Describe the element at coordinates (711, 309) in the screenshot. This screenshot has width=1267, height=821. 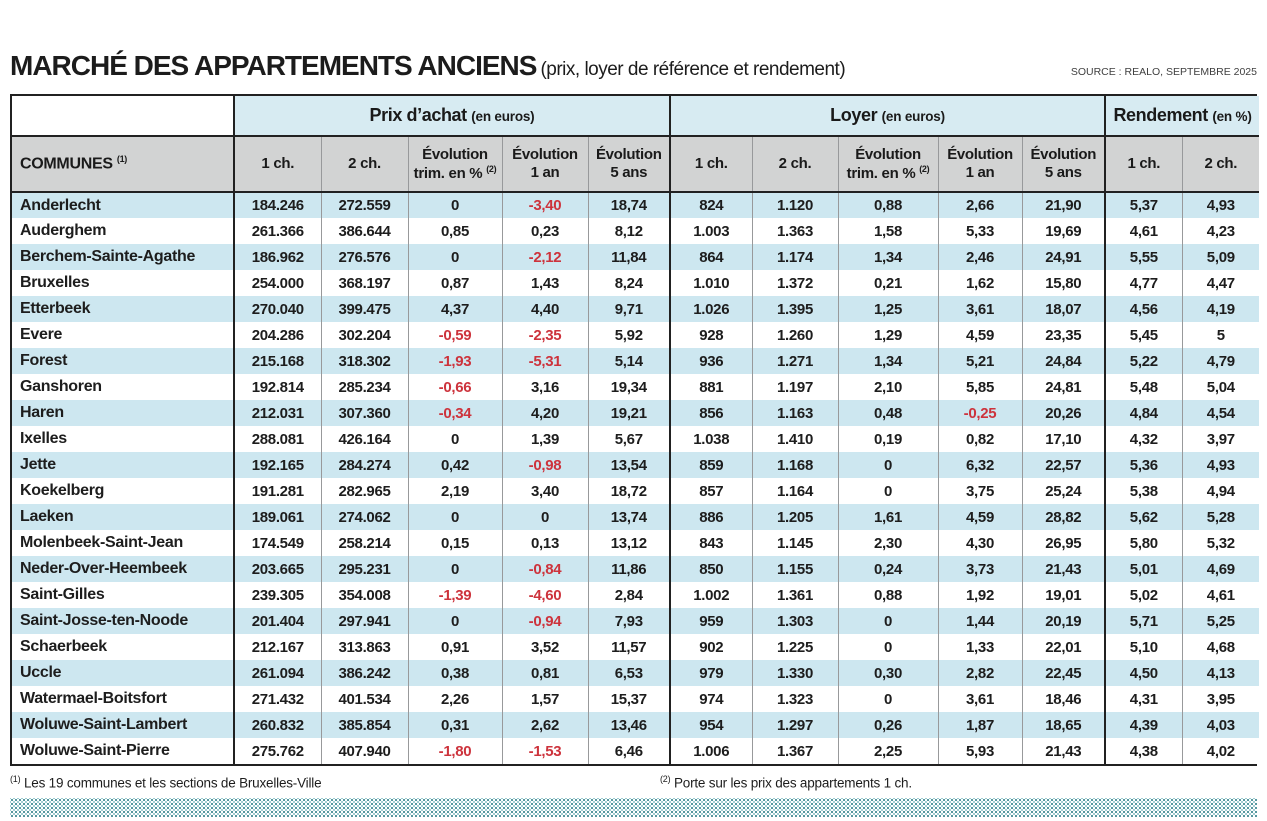
I see `value-cell: 1.026` at that location.